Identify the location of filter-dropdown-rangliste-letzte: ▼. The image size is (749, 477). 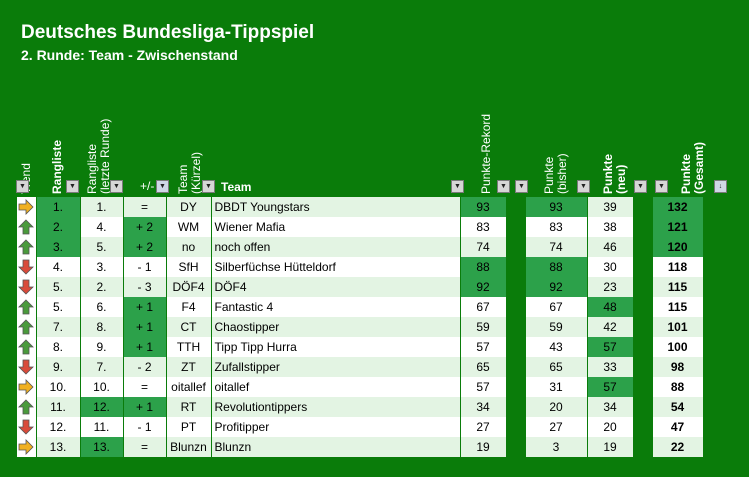
(116, 186).